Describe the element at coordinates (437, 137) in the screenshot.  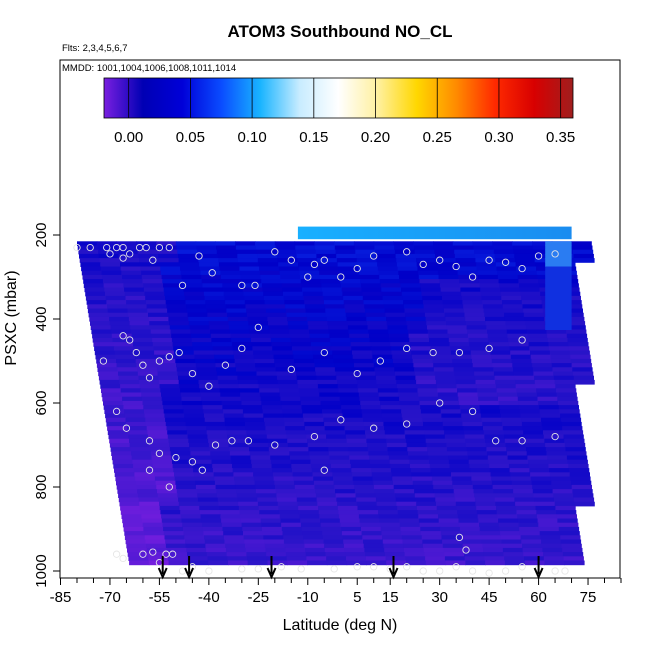
I see `colorbar-tick-label: 0.25` at that location.